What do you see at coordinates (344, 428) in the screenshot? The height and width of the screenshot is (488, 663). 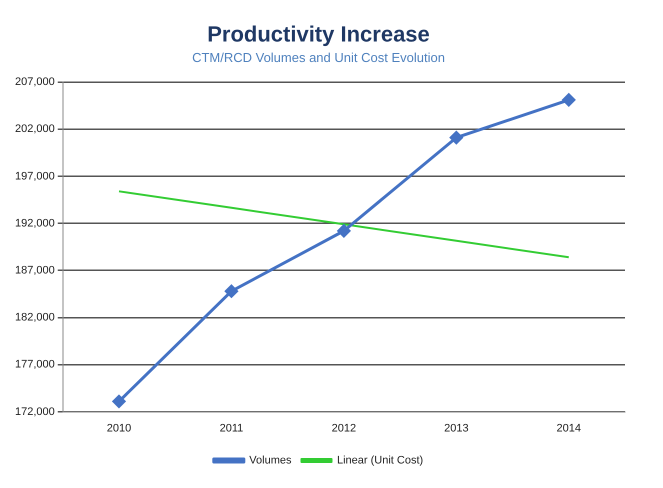 I see `x-tick-label: 2012` at bounding box center [344, 428].